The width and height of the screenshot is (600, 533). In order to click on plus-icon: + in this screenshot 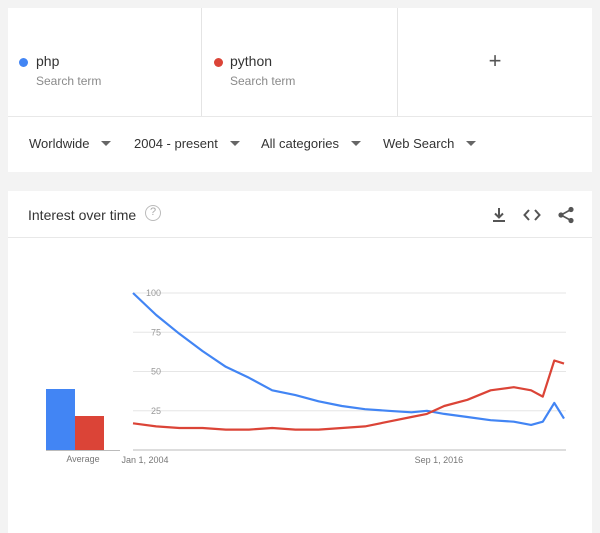, I will do `click(495, 60)`.